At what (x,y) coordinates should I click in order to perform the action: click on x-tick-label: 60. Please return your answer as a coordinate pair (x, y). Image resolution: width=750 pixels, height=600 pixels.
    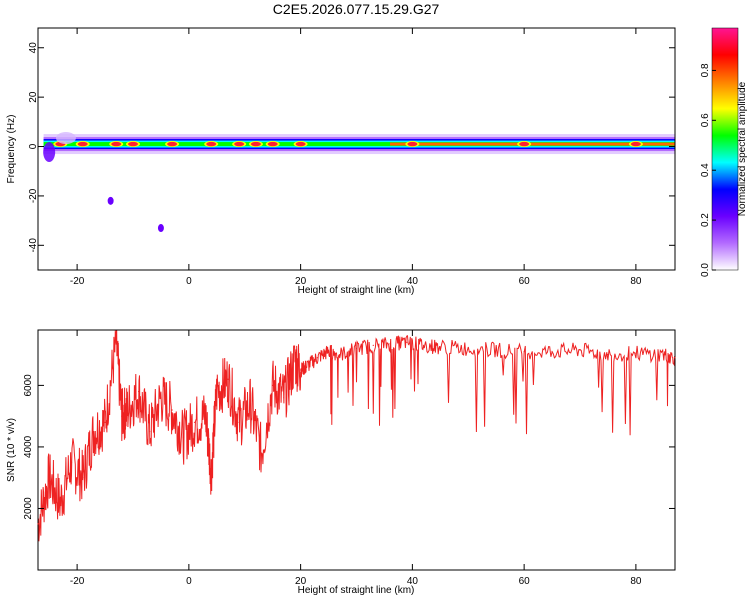
    Looking at the image, I should click on (525, 581).